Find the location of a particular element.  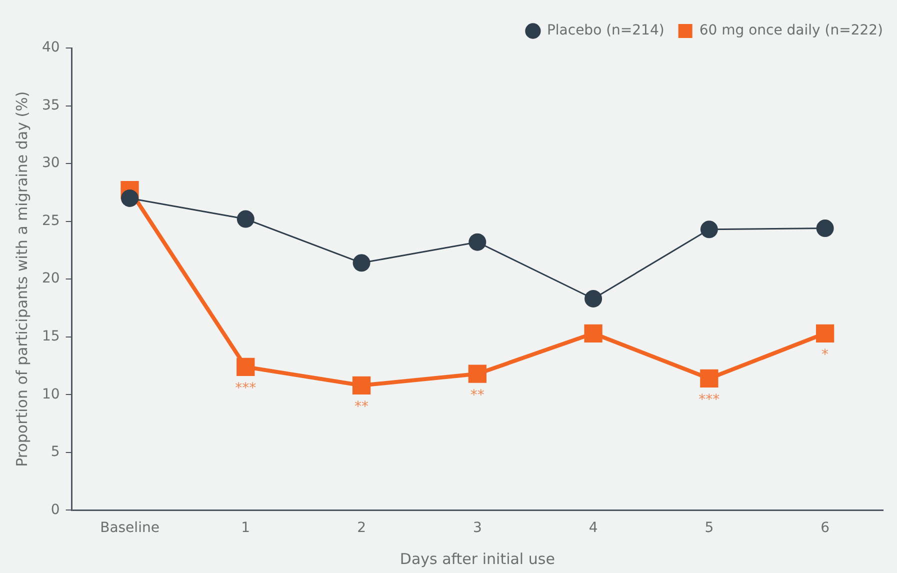

x-tick-label: 5 is located at coordinates (709, 528).